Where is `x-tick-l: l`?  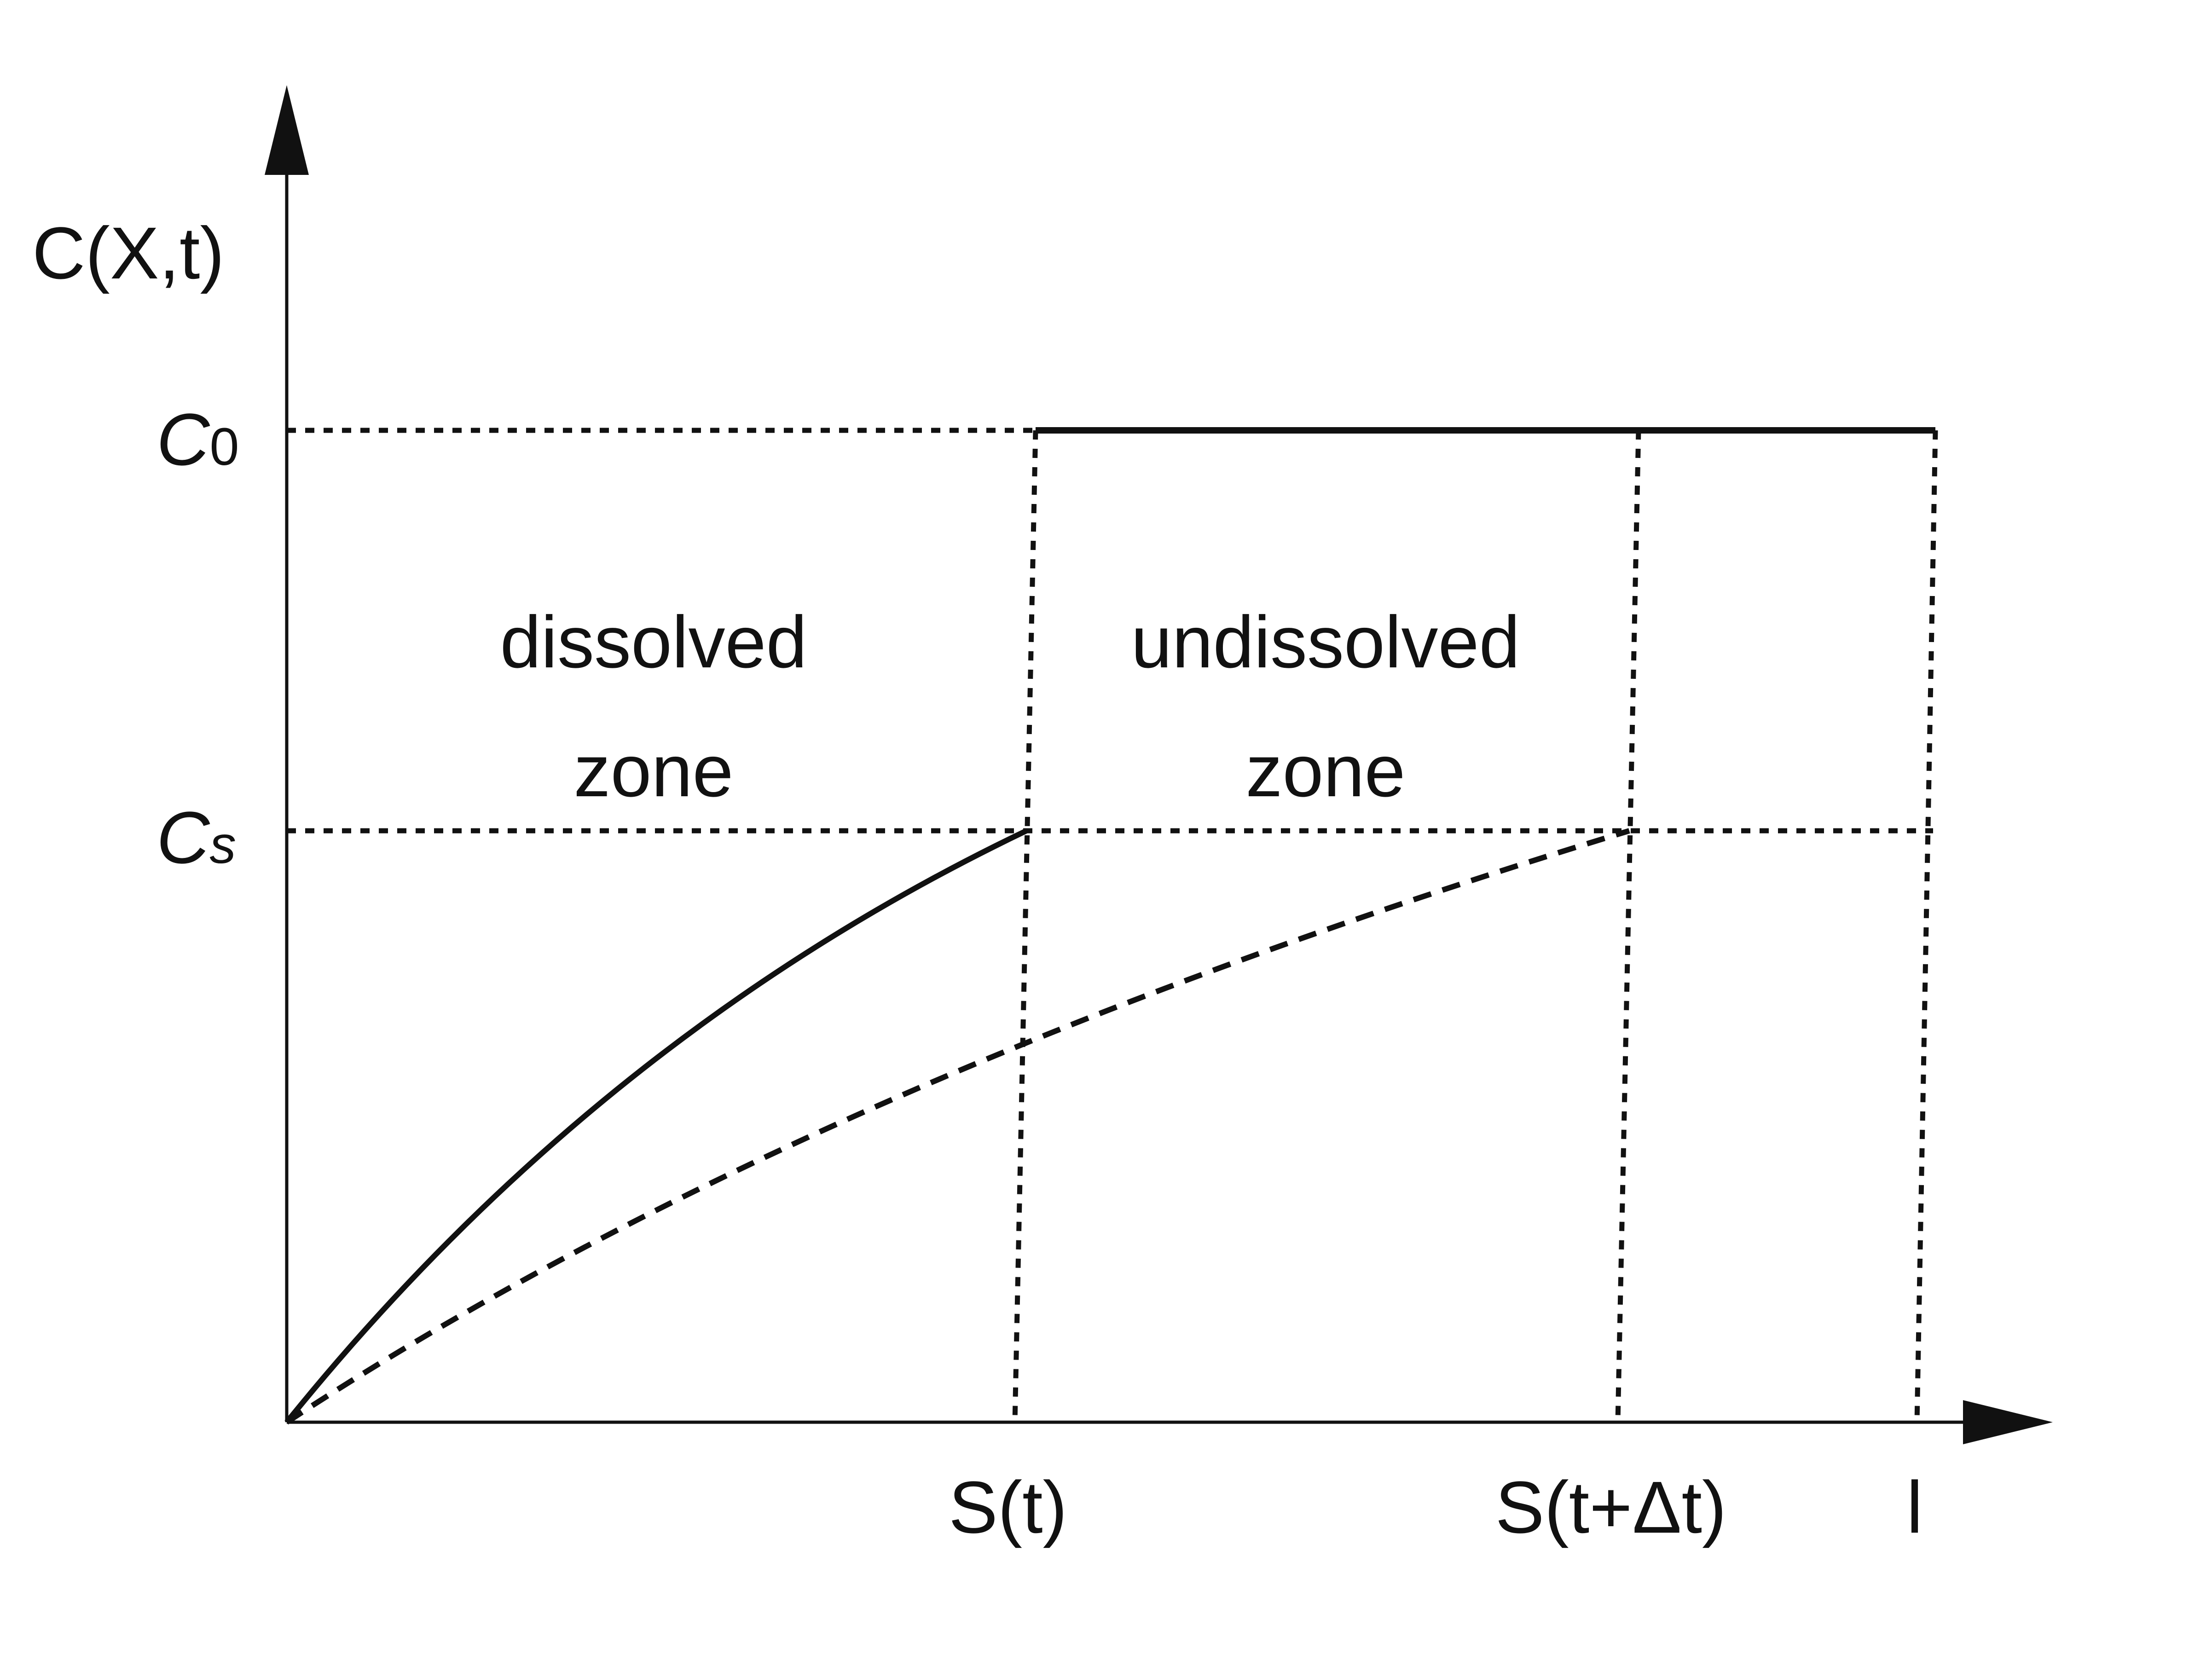 x-tick-l: l is located at coordinates (1914, 1507).